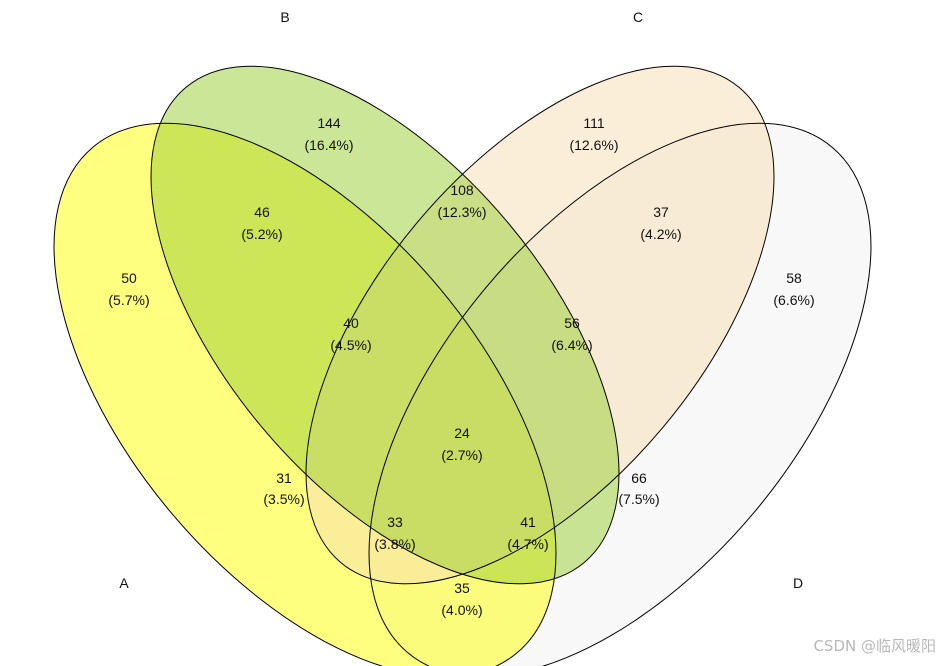 This screenshot has width=950, height=666. I want to click on region-abcd-count: 24, so click(462, 433).